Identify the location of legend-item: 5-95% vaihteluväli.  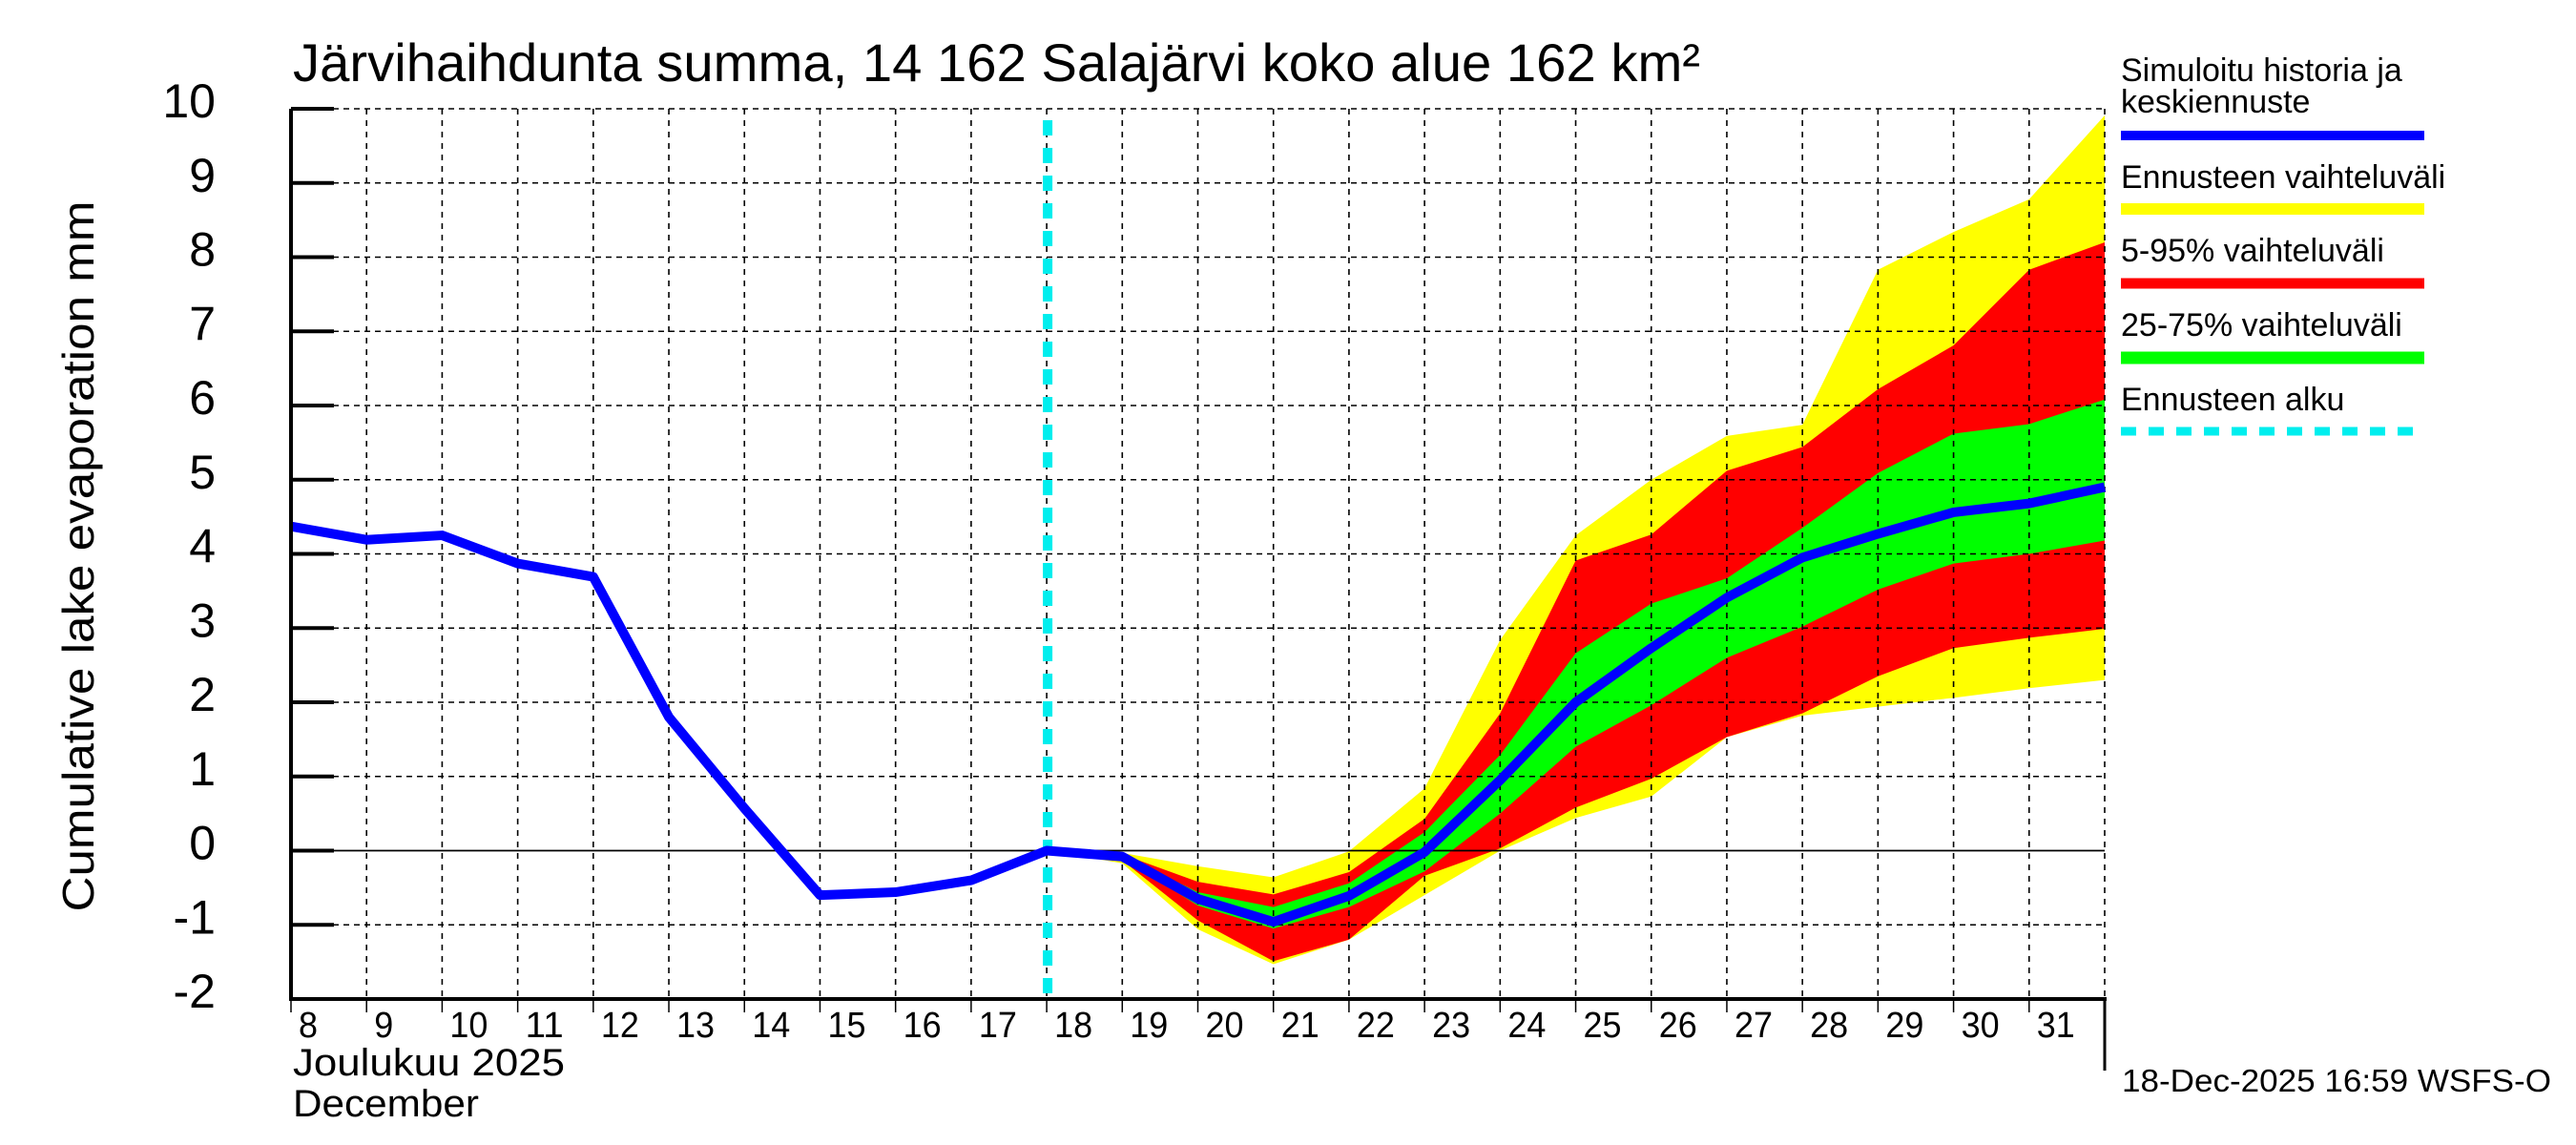
(2272, 261).